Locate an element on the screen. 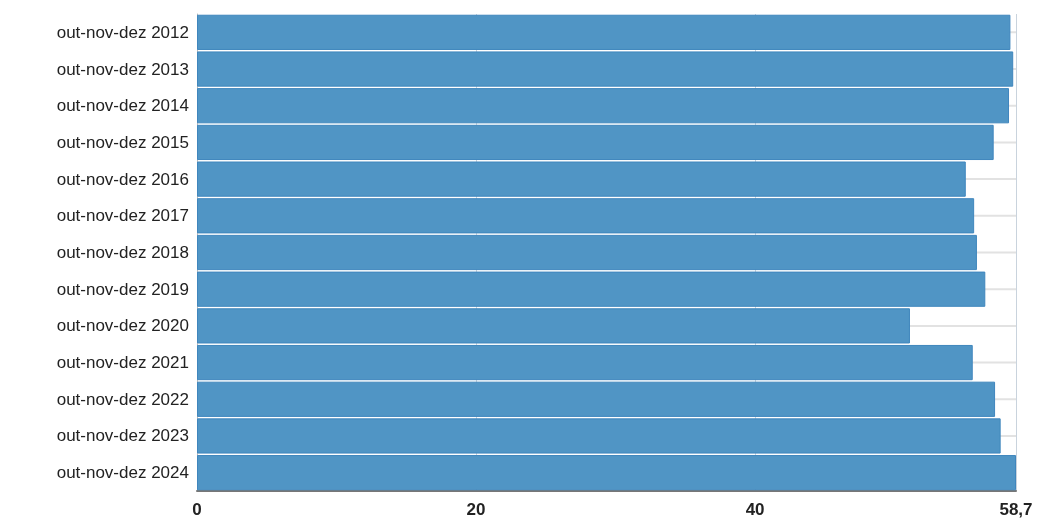 Image resolution: width=1040 pixels, height=519 pixels. y-tick-label: out-nov-dez 2020 is located at coordinates (122, 326).